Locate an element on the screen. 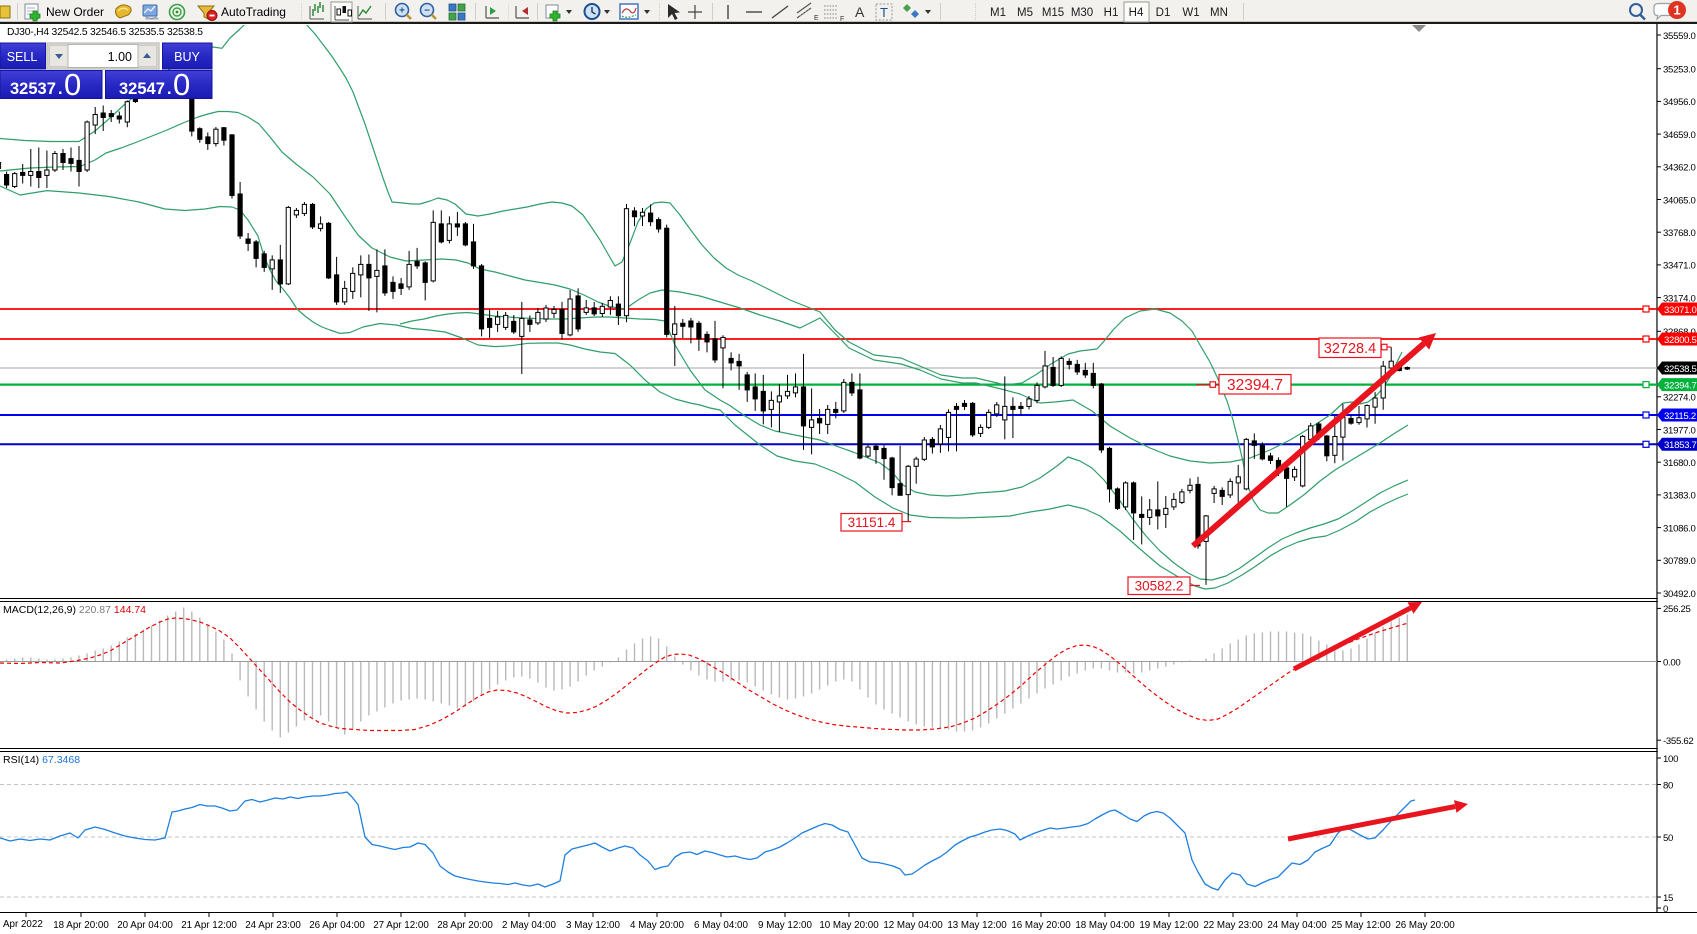 The height and width of the screenshot is (934, 1697). svg-text: 27 Apr 12:00 is located at coordinates (401, 925).